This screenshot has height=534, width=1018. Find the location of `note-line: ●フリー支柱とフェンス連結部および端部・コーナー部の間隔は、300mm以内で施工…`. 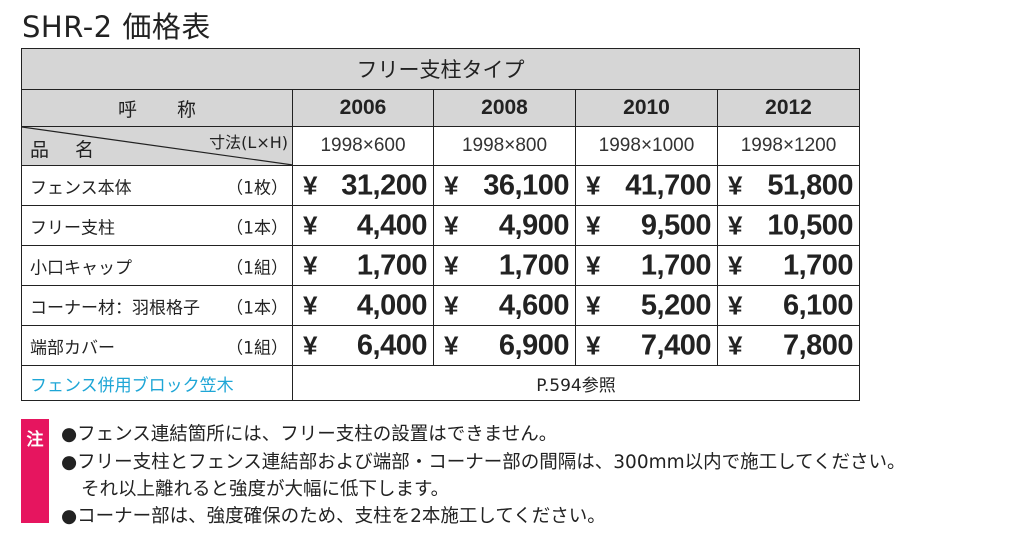

note-line: ●フリー支柱とフェンス連結部および端部・コーナー部の間隔は、300mm以内で施工… is located at coordinates (483, 462).